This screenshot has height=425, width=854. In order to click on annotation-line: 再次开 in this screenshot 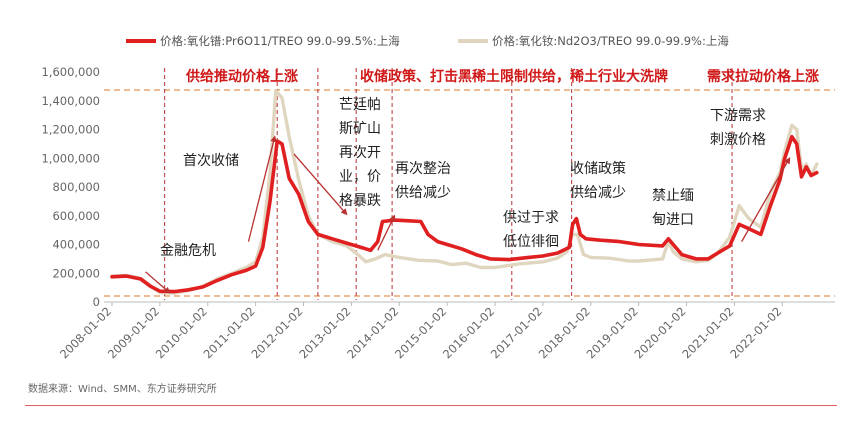, I will do `click(360, 153)`.